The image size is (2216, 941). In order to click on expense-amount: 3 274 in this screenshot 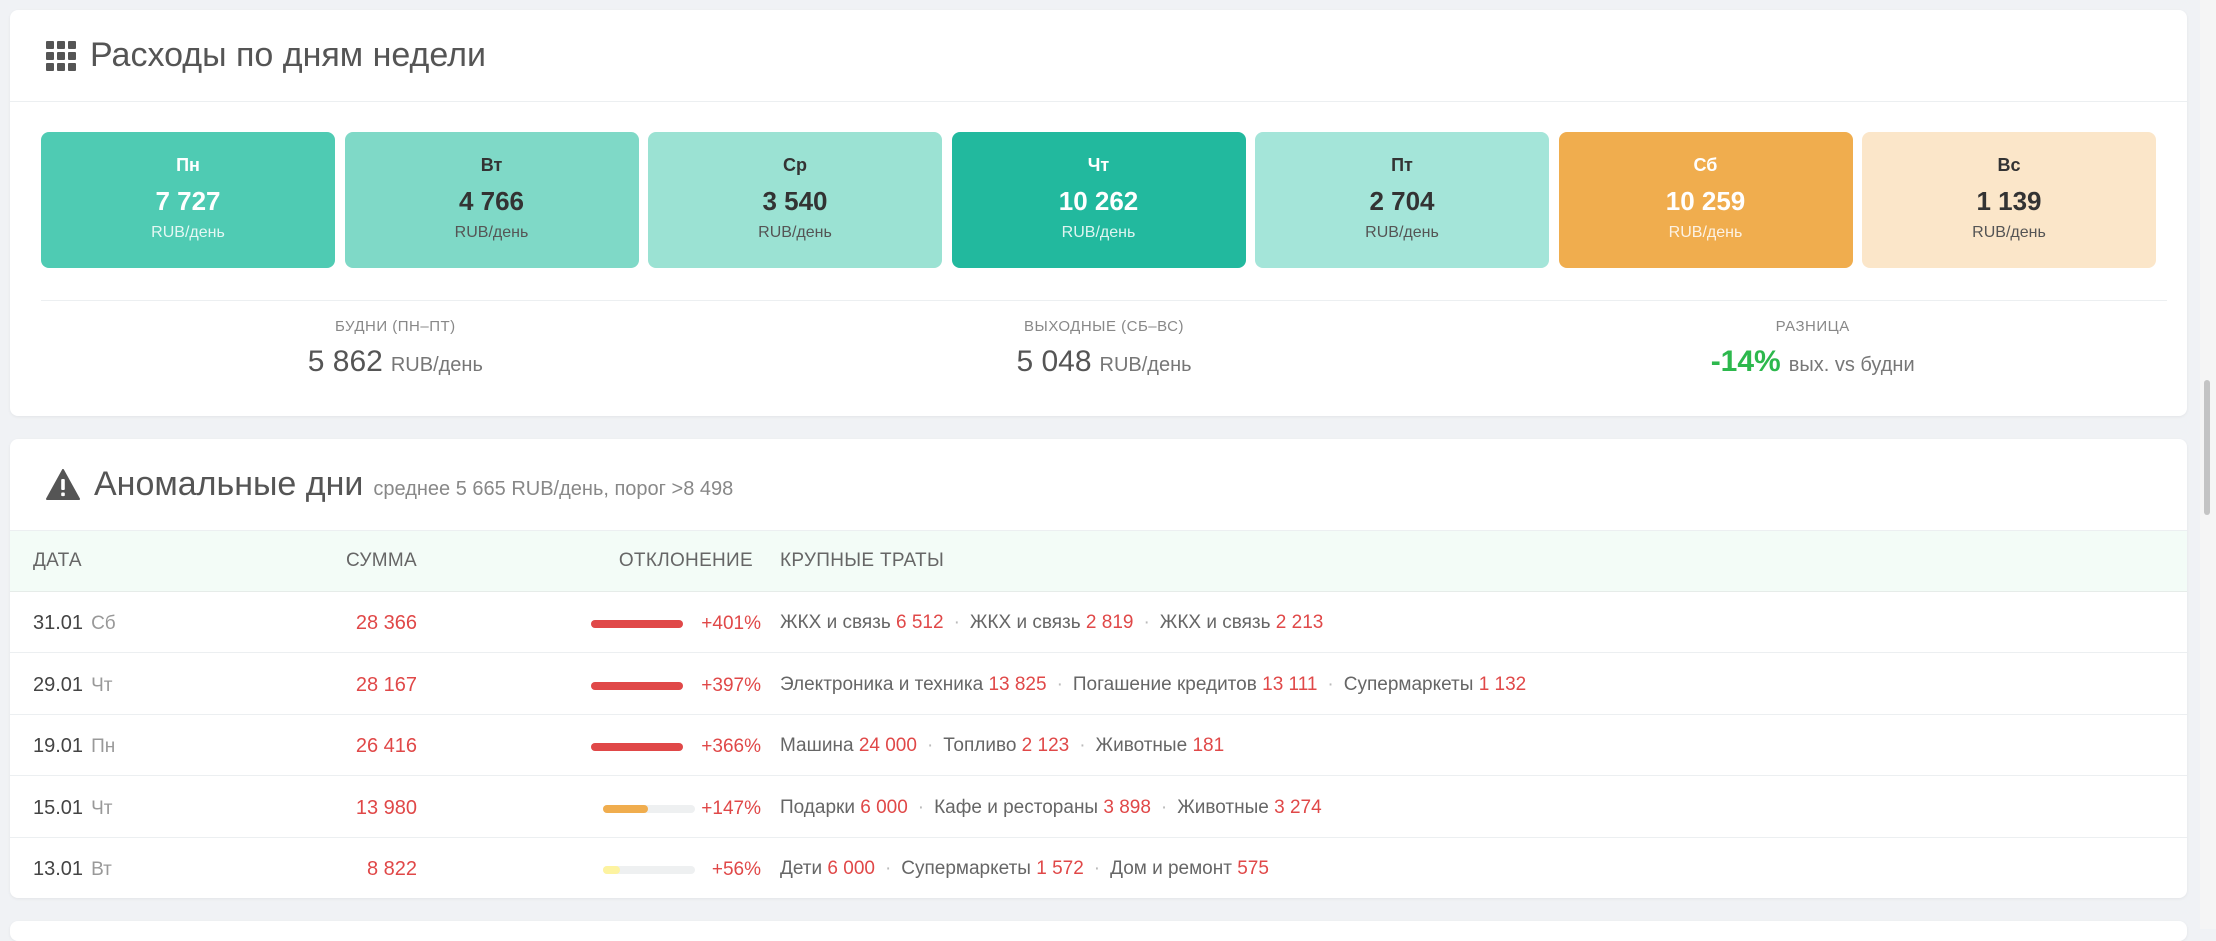, I will do `click(1298, 807)`.